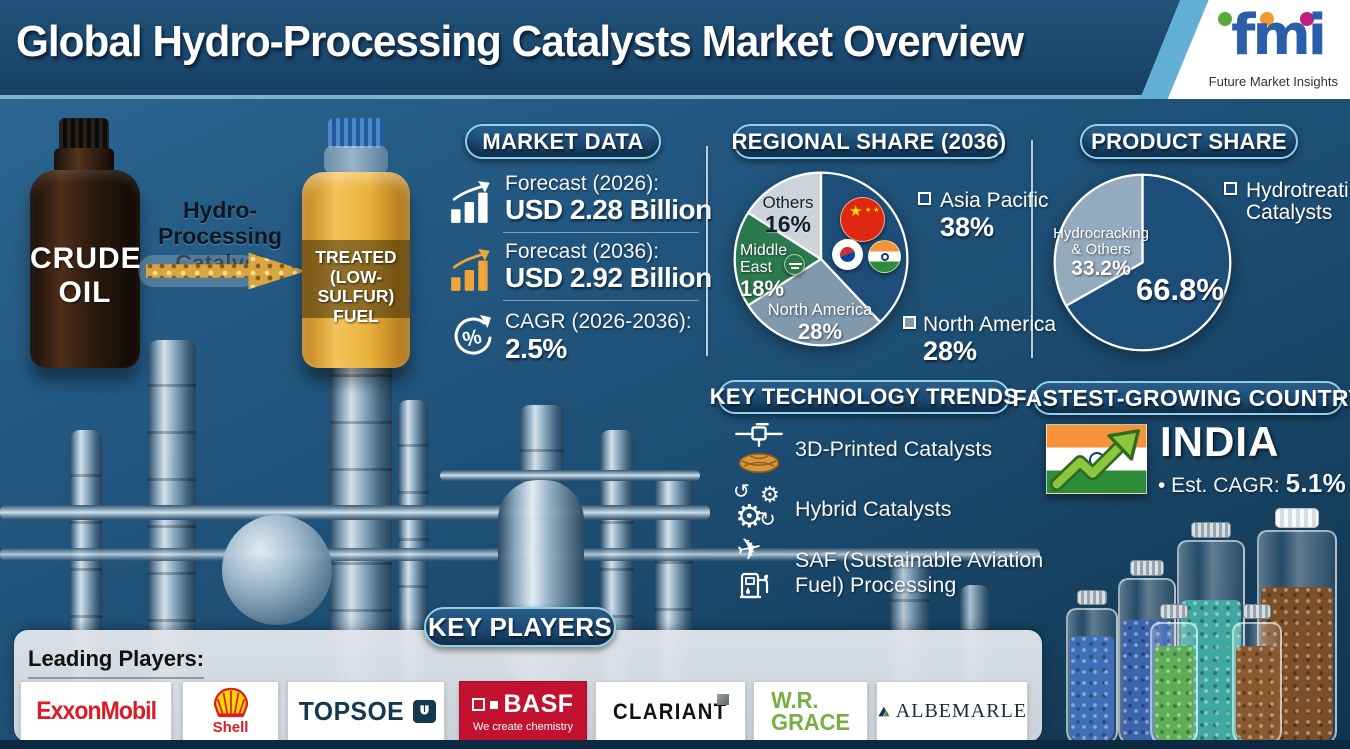 This screenshot has width=1350, height=749. Describe the element at coordinates (810, 711) in the screenshot. I see `logo-wr-grace: W.R. GRACE` at that location.